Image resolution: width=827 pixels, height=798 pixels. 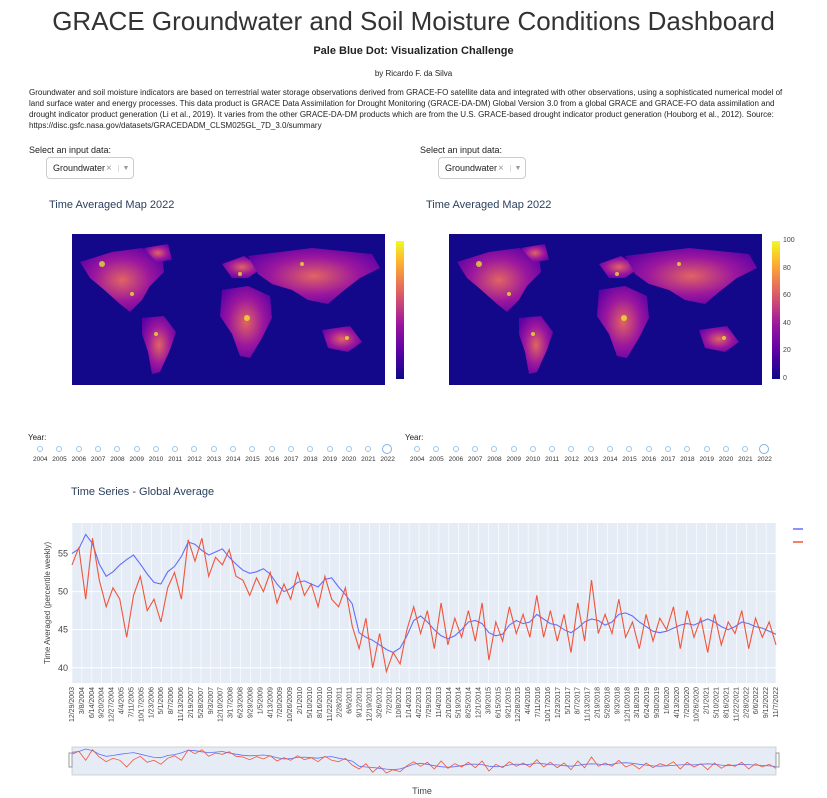 I want to click on x-tick-label: 6/6/2011, so click(x=350, y=700).